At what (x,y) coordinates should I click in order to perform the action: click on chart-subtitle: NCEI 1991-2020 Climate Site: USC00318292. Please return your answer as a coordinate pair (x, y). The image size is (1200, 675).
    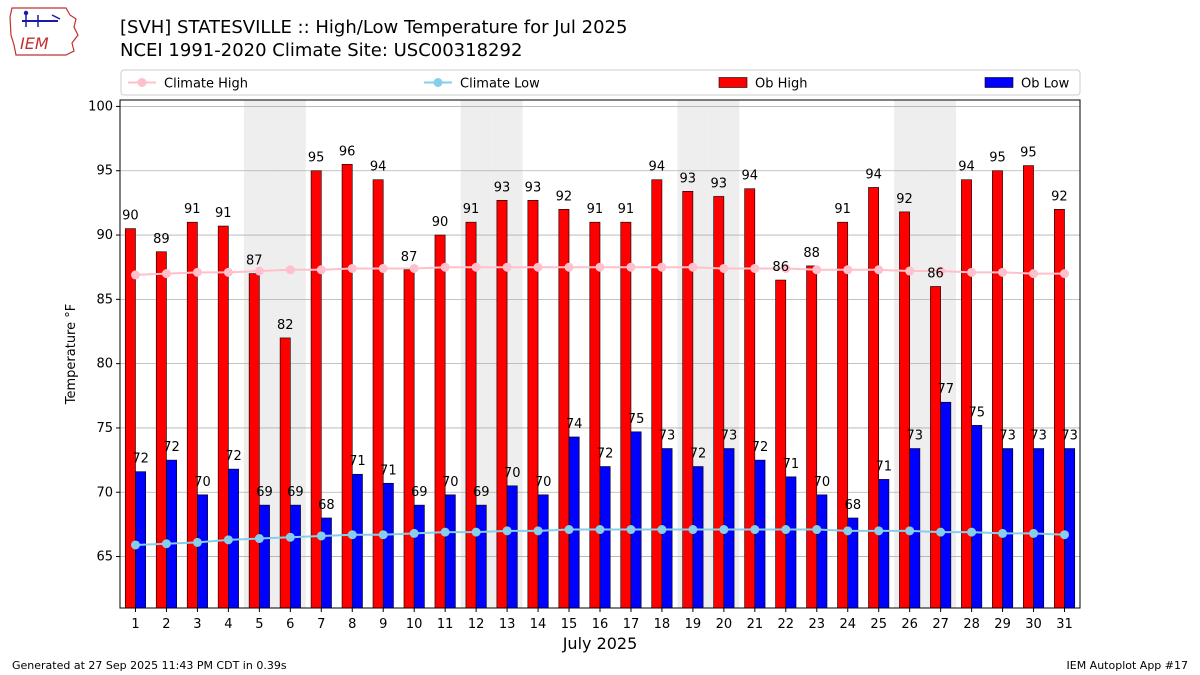
    Looking at the image, I should click on (321, 50).